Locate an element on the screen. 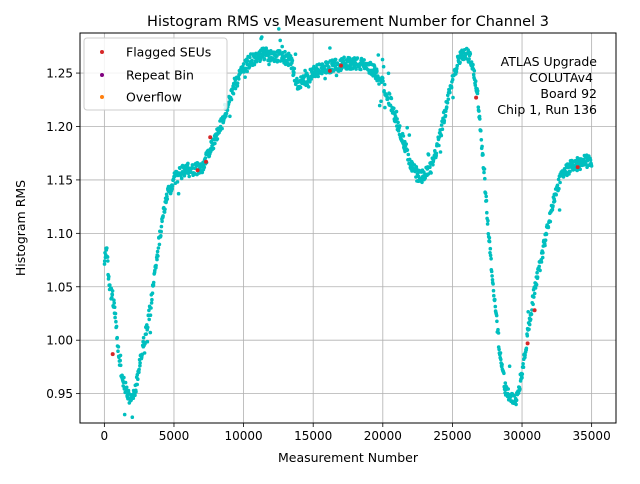 The width and height of the screenshot is (640, 484). y-tick-label: 0.95 is located at coordinates (59, 394).